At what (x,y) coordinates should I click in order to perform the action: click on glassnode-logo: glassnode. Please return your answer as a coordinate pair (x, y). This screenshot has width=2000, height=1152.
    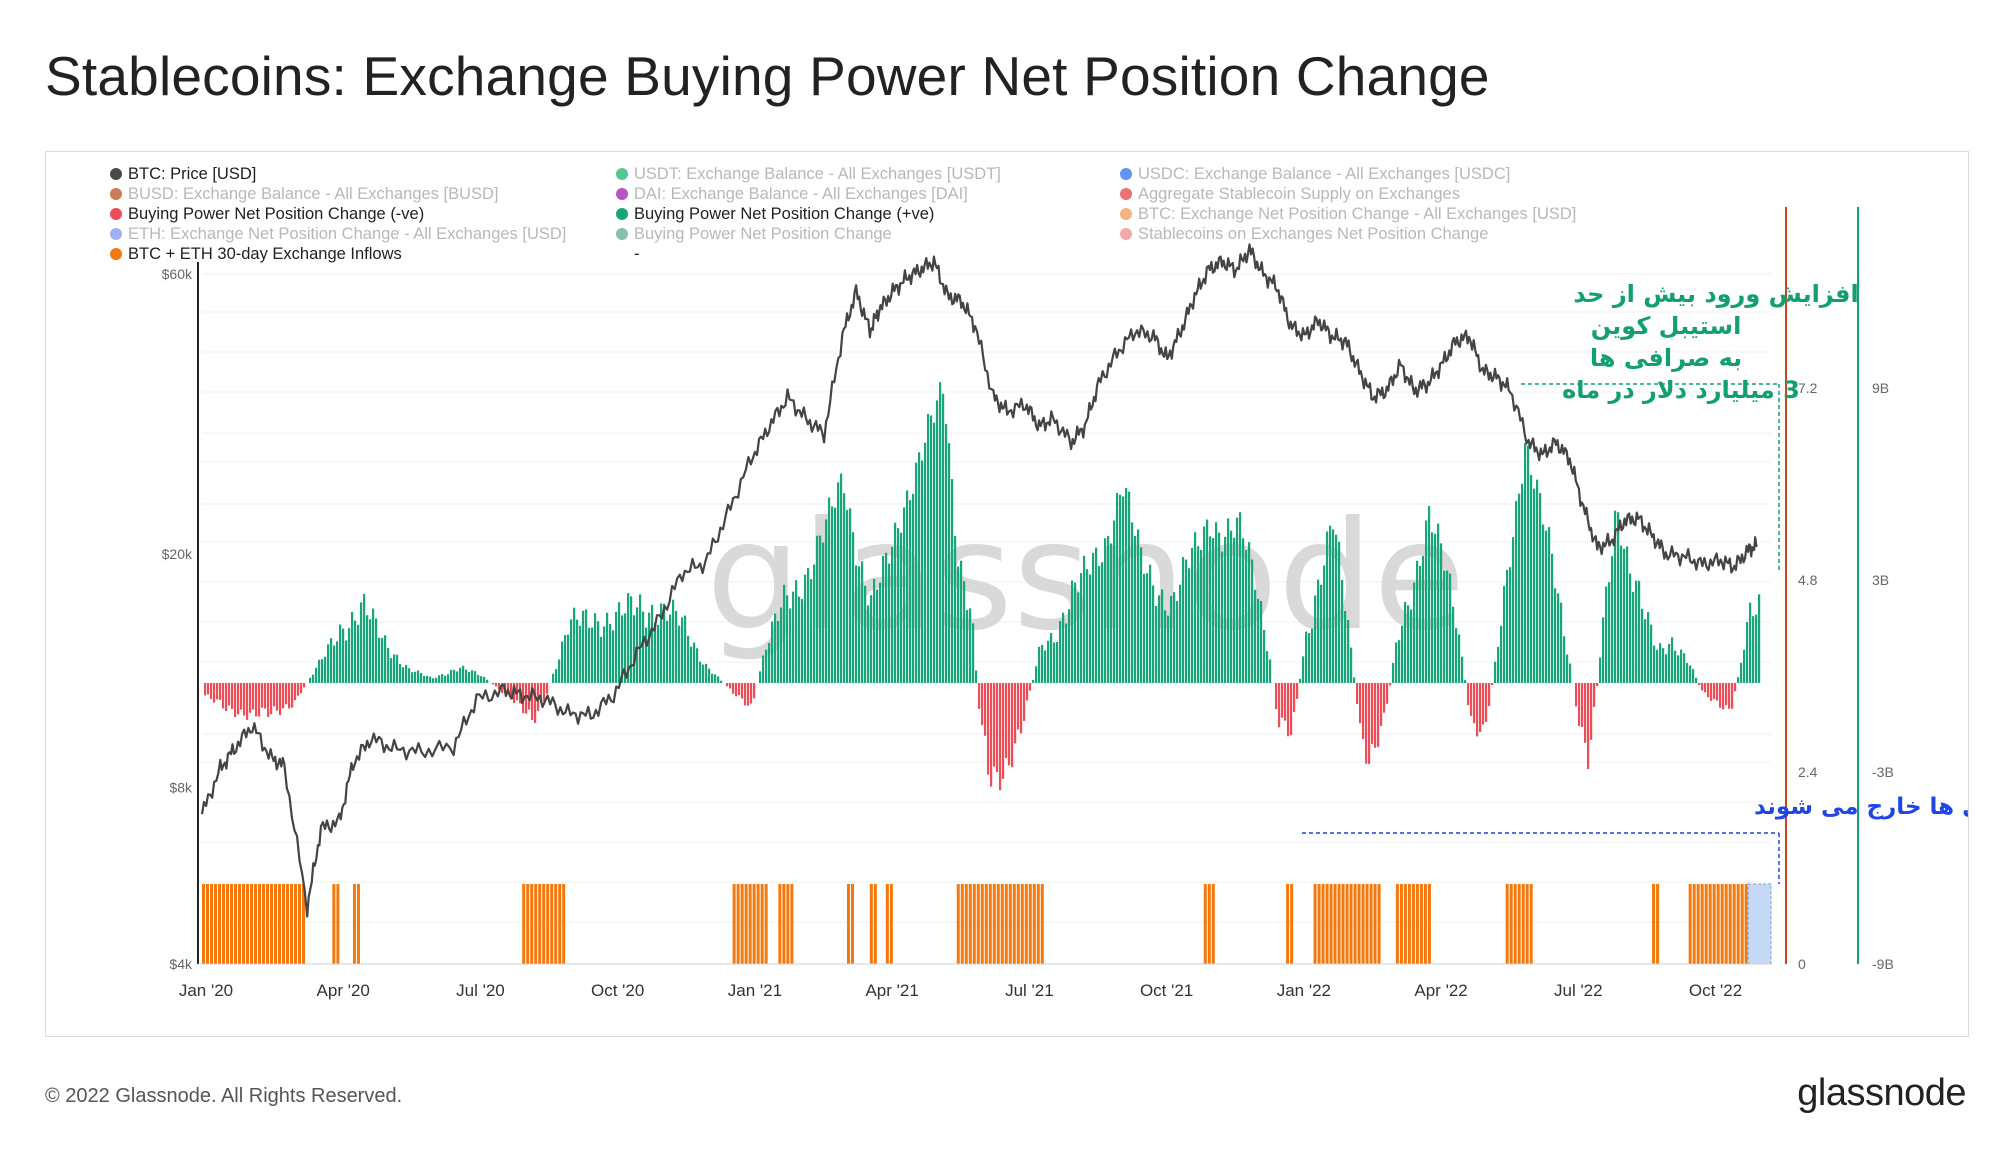
    Looking at the image, I should click on (1881, 1093).